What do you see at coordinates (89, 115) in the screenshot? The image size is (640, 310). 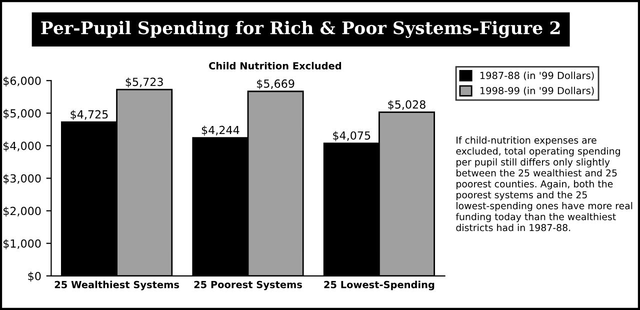 I see `data-label: $4,725` at bounding box center [89, 115].